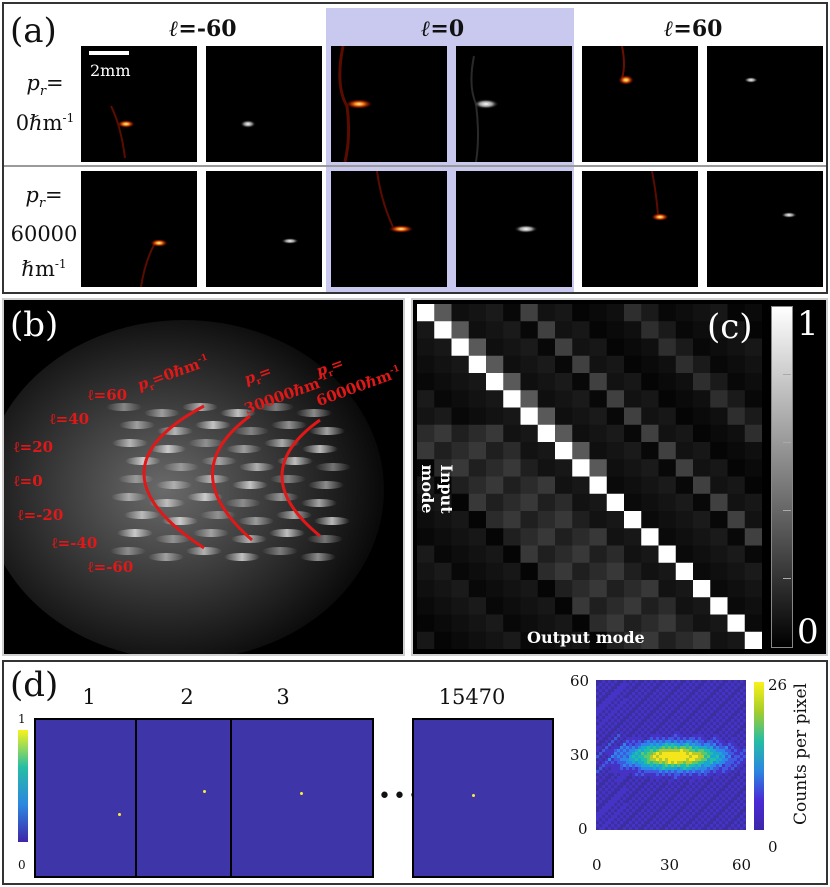  I want to click on speckle-streak, so click(332, 521).